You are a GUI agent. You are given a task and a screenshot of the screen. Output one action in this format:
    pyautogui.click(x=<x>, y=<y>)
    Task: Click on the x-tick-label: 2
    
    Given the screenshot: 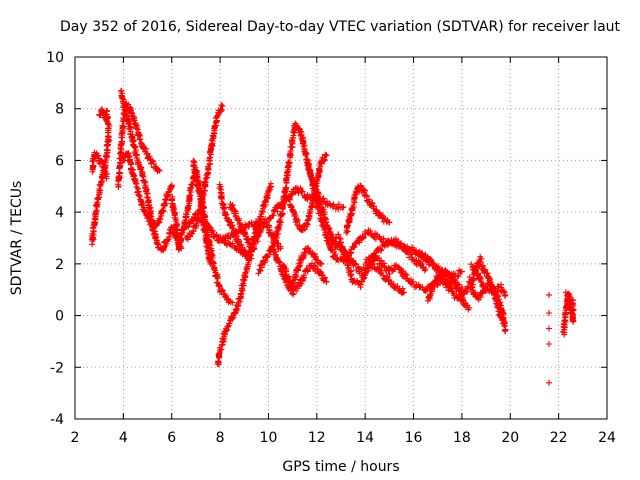 What is the action you would take?
    pyautogui.click(x=75, y=438)
    